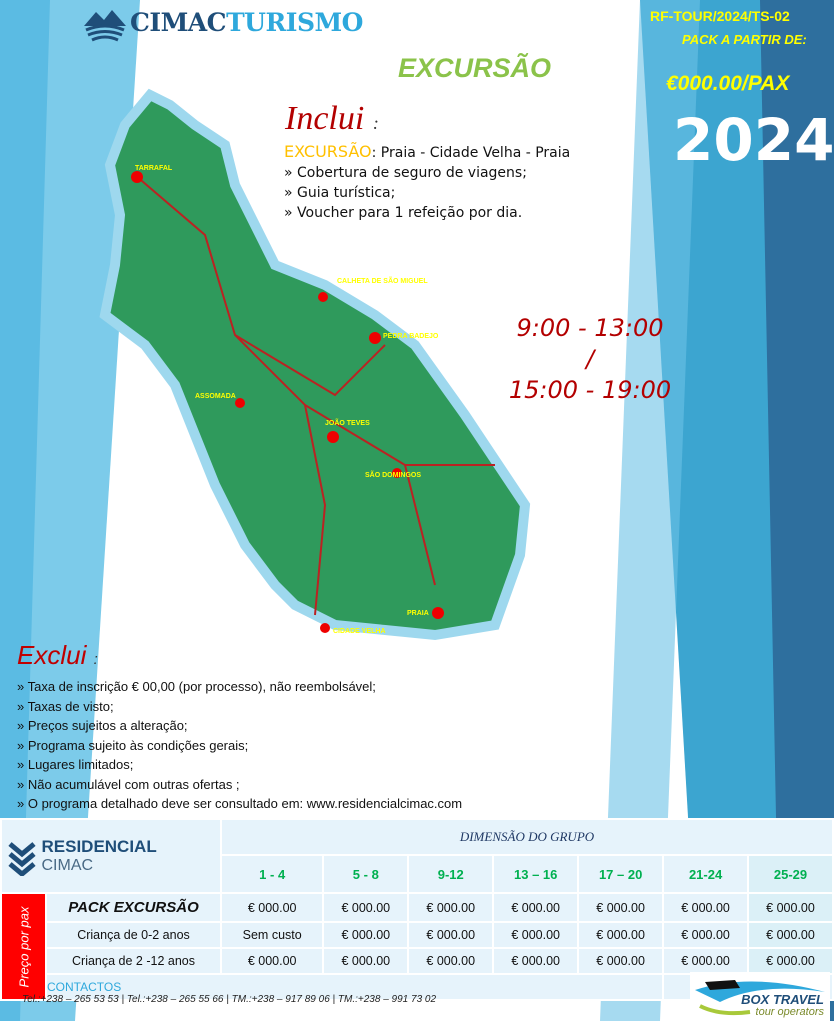 Image resolution: width=834 pixels, height=1021 pixels. I want to click on table-cell: BOX TRAVEL, so click(782, 999).